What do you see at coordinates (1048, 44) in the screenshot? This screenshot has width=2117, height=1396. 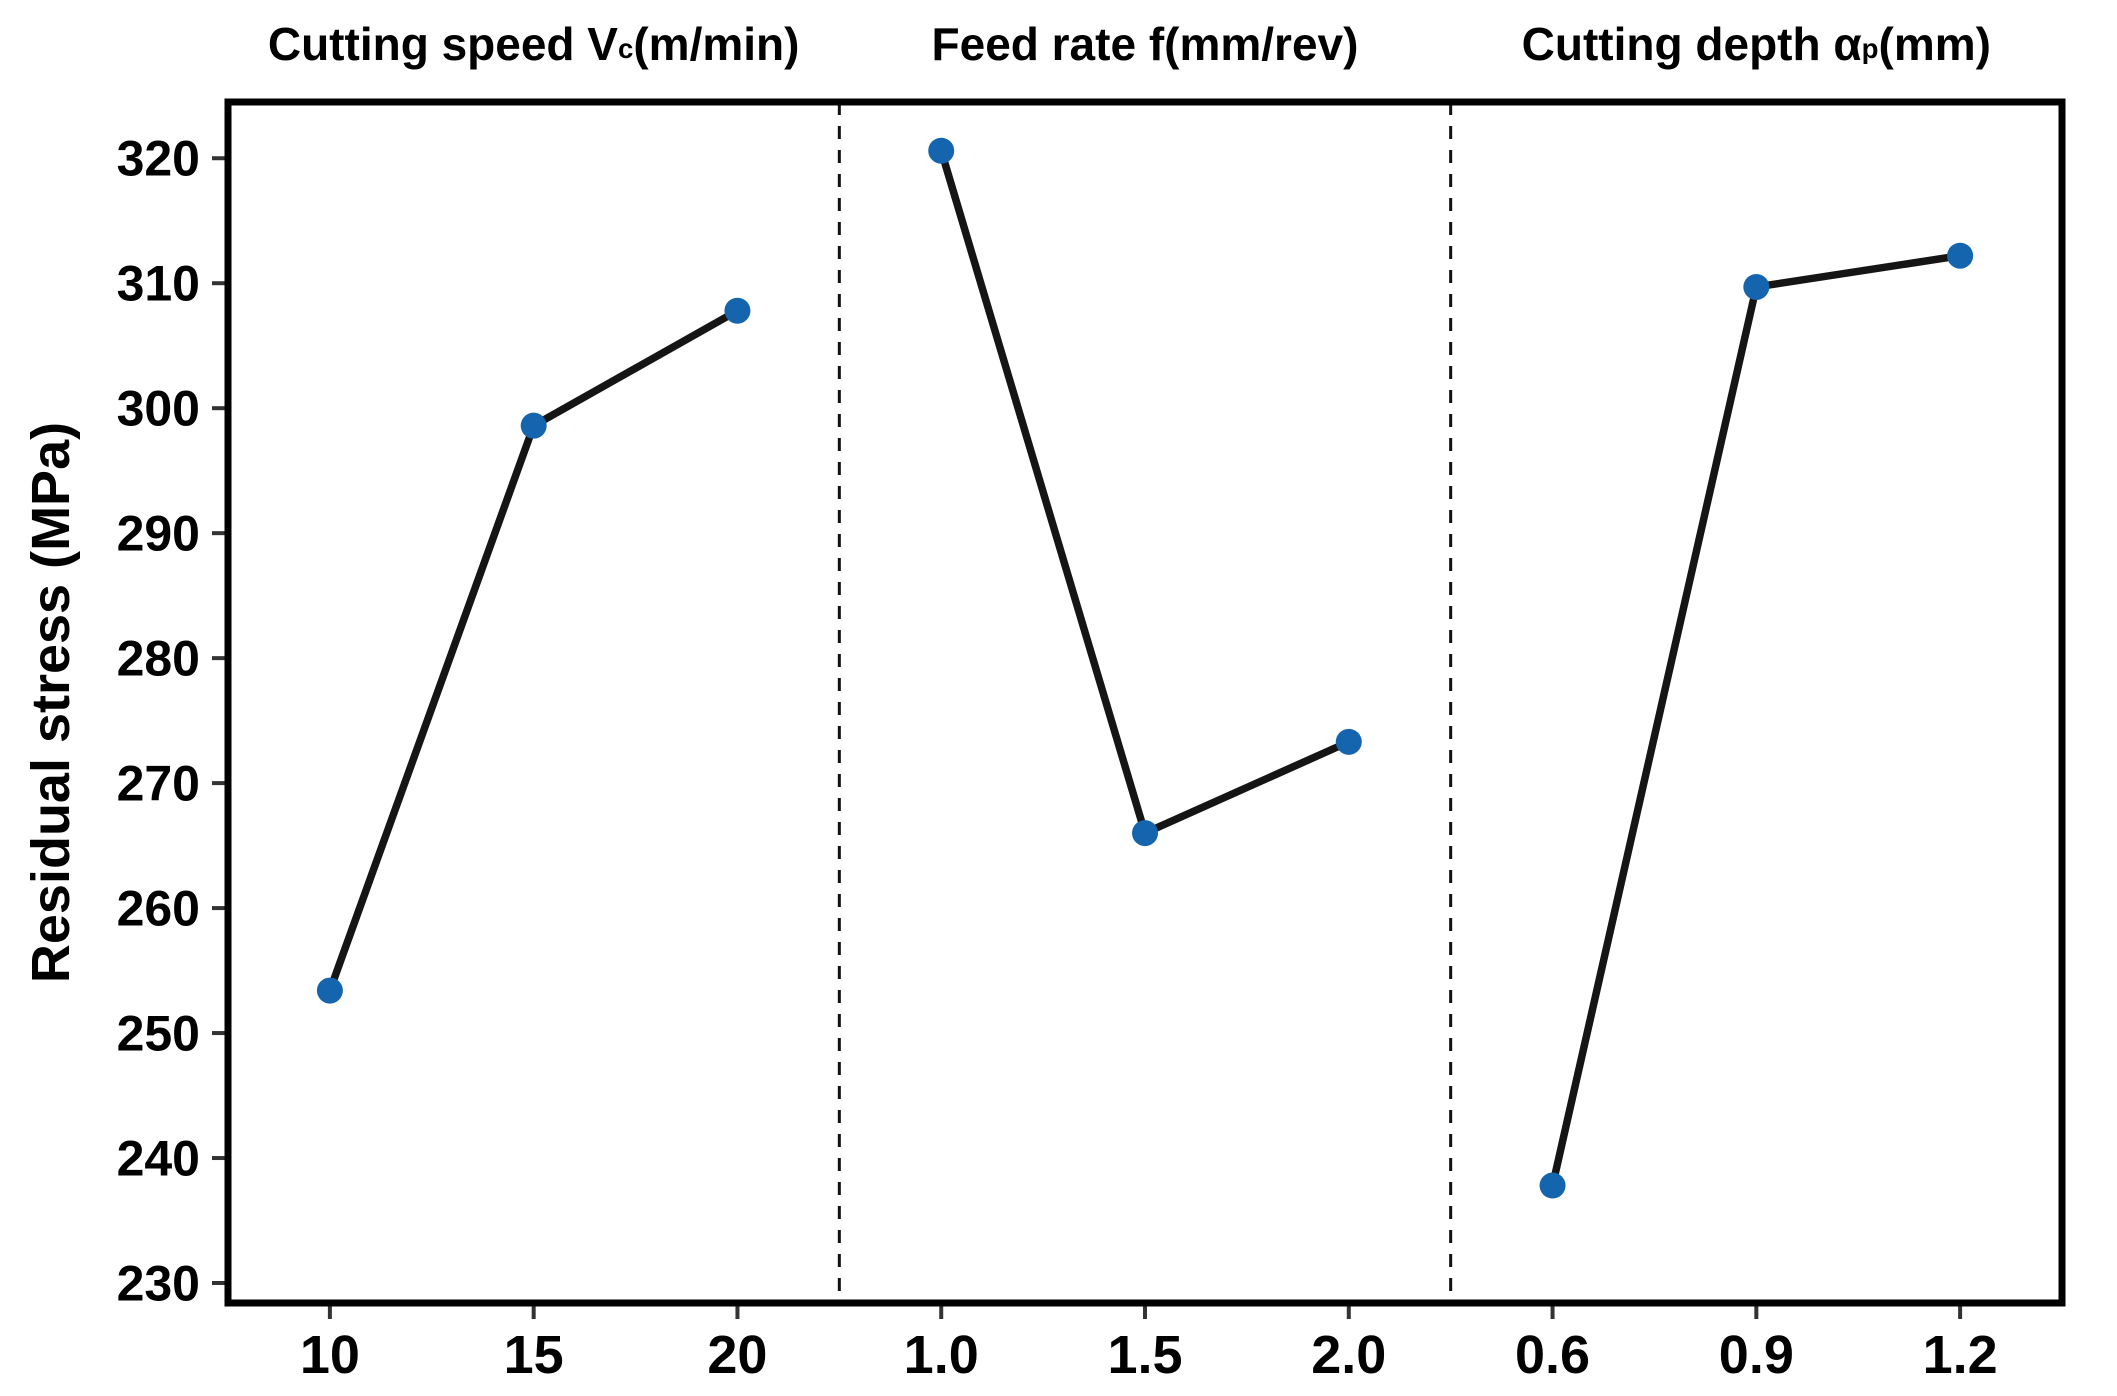 I see `panel-title-text: Feed rate f` at bounding box center [1048, 44].